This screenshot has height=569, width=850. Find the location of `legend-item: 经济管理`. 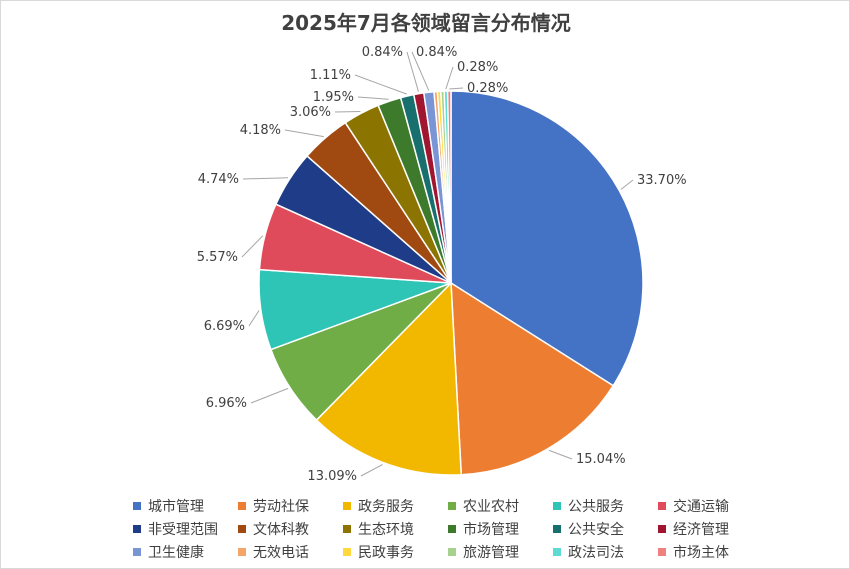

legend-item: 经济管理 is located at coordinates (710, 528).